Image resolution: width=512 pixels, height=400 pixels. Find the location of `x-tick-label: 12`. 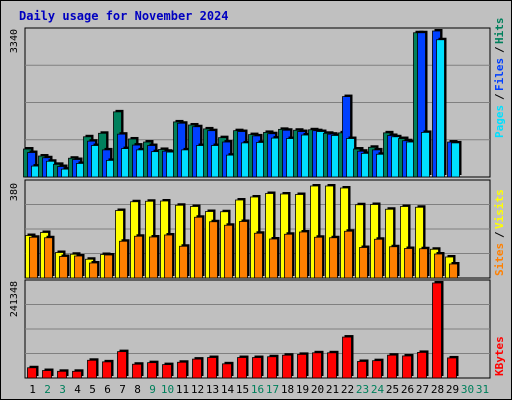

x-tick-label: 12 is located at coordinates (197, 389).